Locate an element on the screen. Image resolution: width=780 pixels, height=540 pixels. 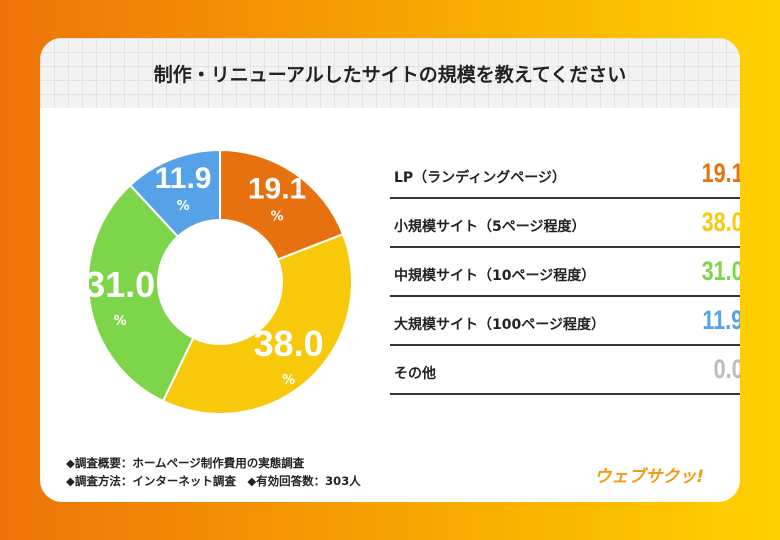
legend-label: その他 is located at coordinates (415, 374).